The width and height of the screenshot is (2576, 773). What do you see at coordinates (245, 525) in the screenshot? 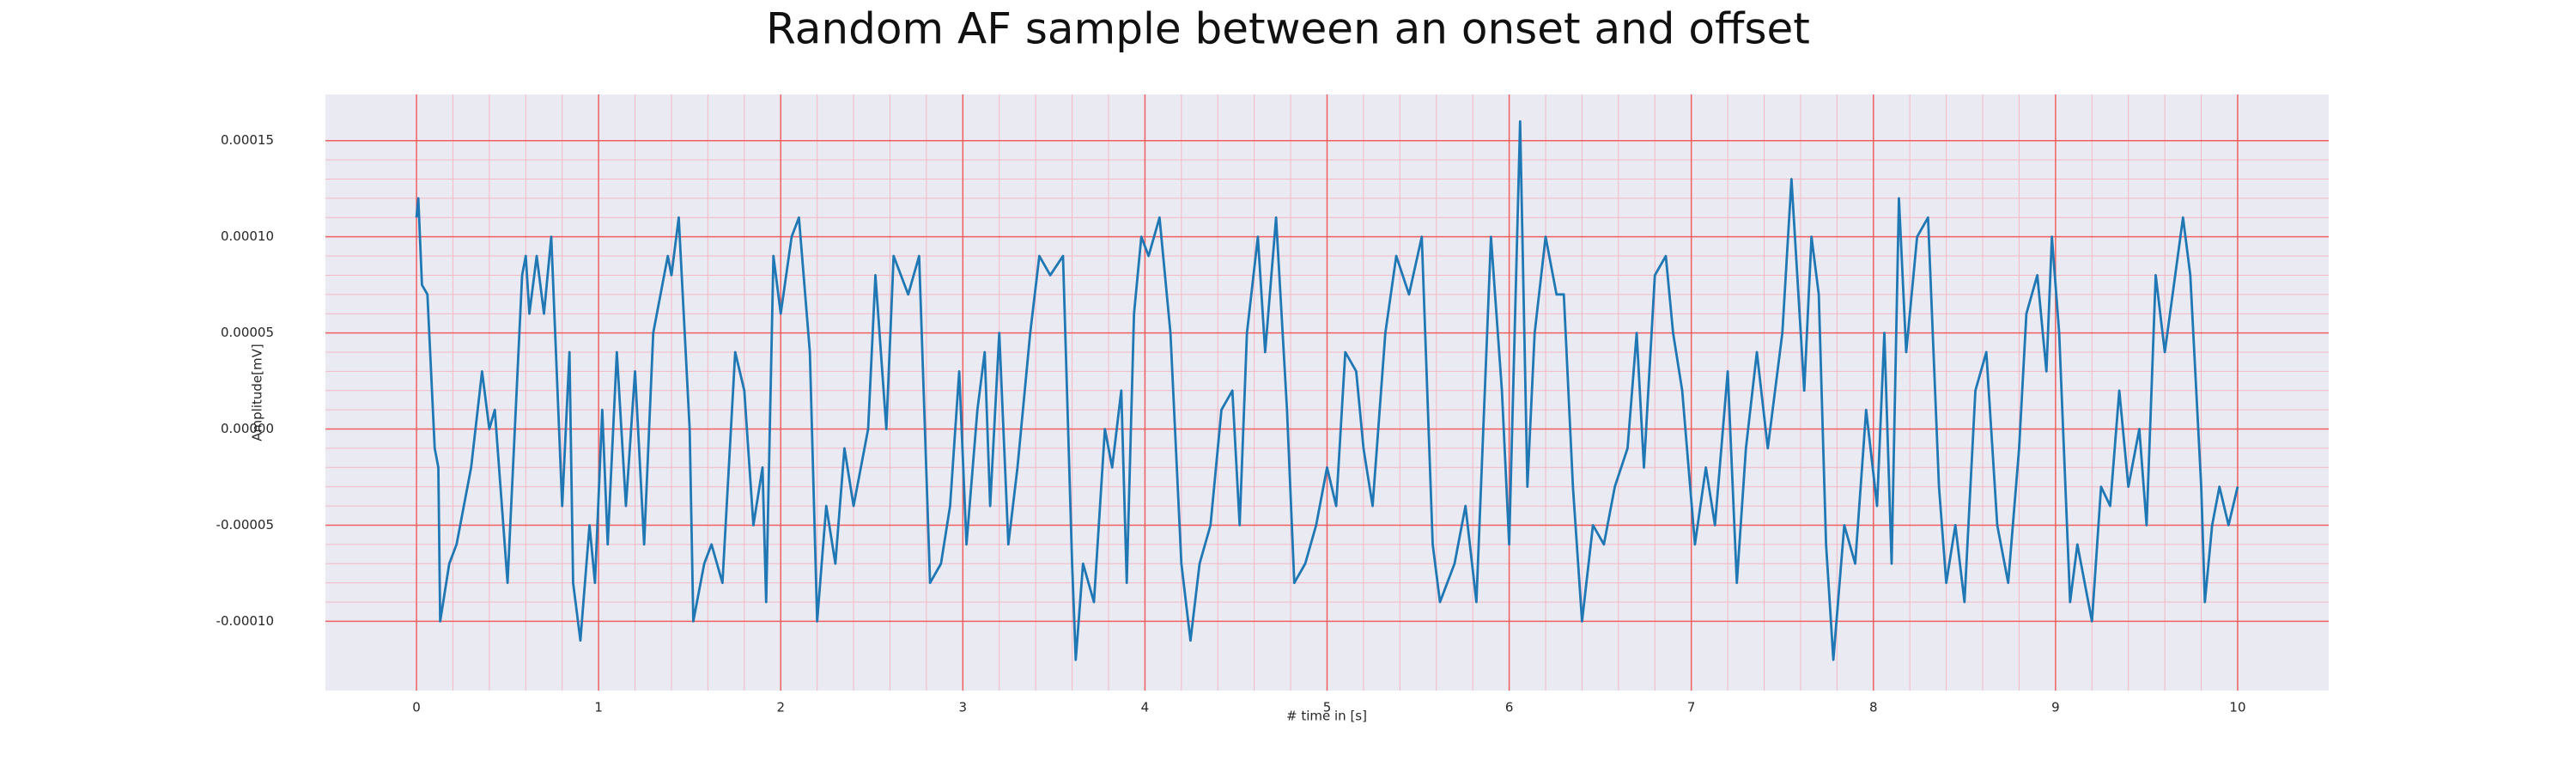
I see `y-tick-label: -0.00005` at bounding box center [245, 525].